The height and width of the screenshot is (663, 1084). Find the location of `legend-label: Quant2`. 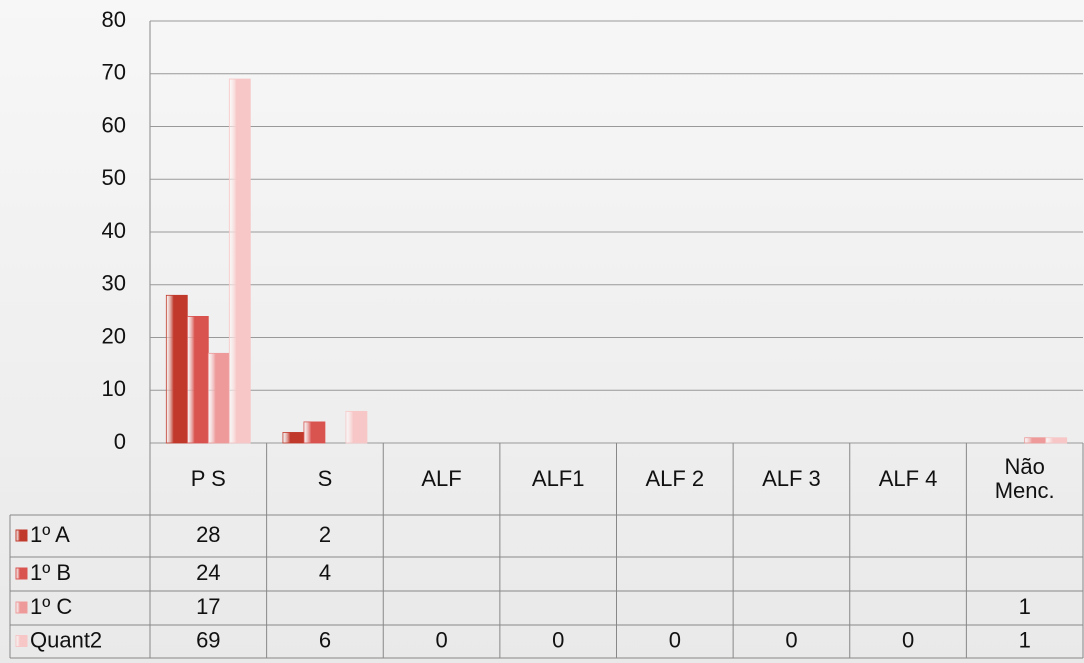

legend-label: Quant2 is located at coordinates (66, 639).